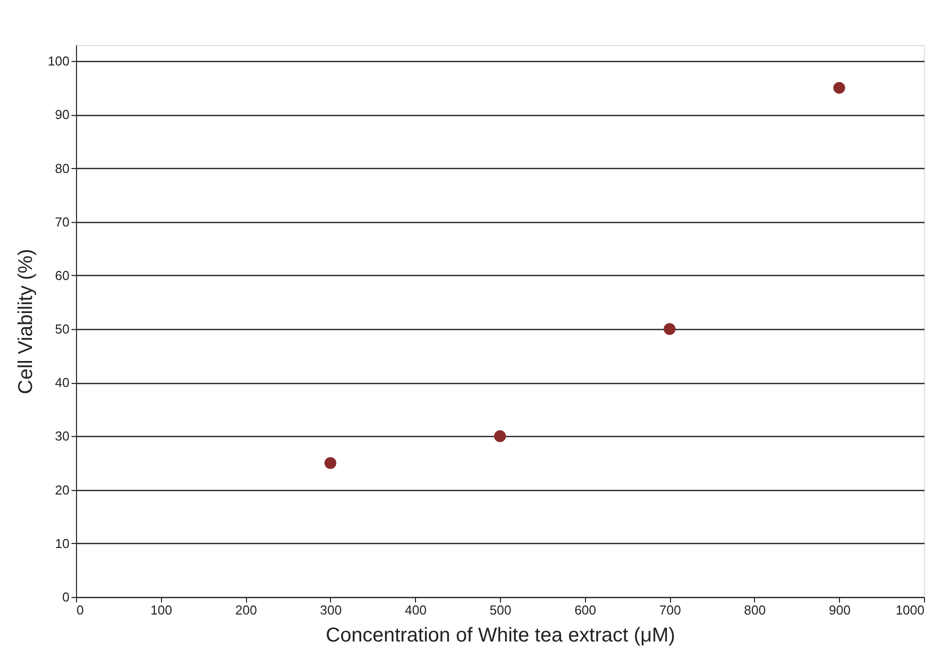 Image resolution: width=940 pixels, height=660 pixels. I want to click on x-tick-label: 100, so click(161, 610).